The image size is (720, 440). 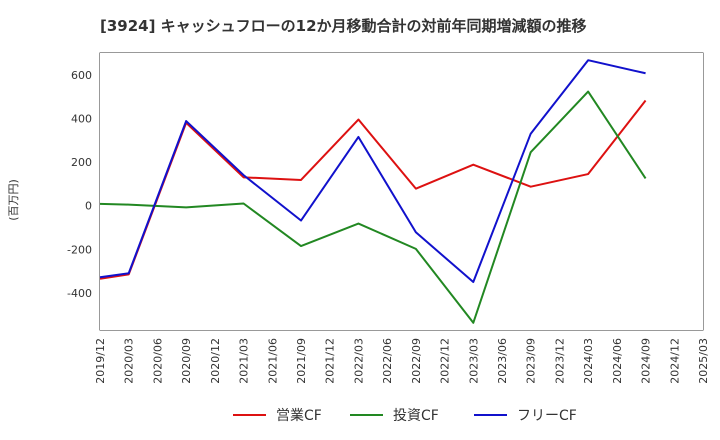 What do you see at coordinates (81, 75) in the screenshot?
I see `y-tick-label: 600` at bounding box center [81, 75].